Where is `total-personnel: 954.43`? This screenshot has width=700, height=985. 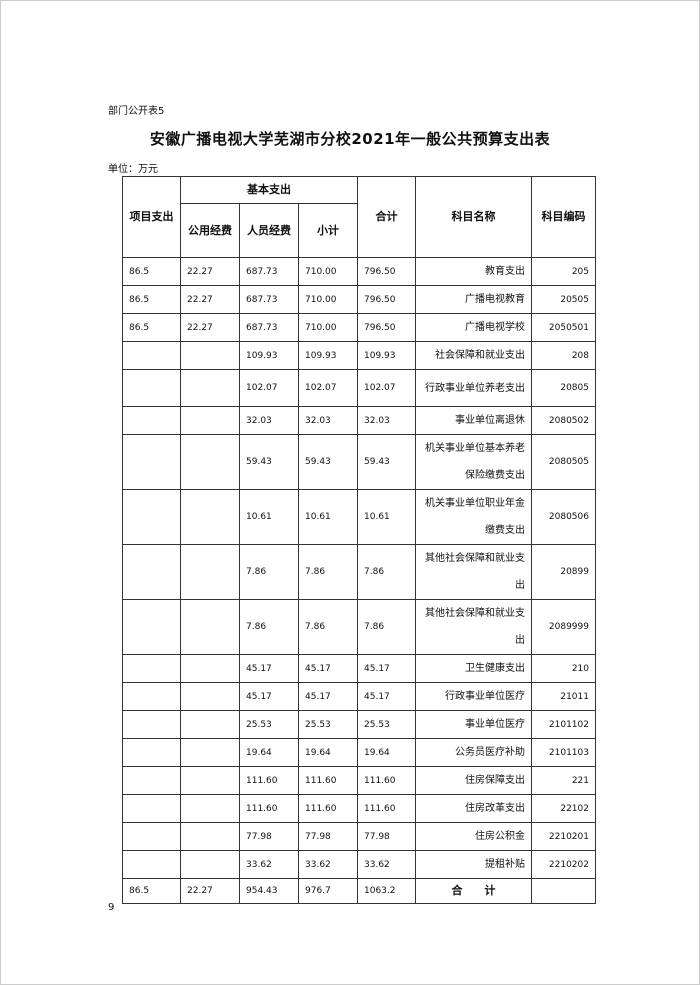
total-personnel: 954.43 is located at coordinates (269, 891).